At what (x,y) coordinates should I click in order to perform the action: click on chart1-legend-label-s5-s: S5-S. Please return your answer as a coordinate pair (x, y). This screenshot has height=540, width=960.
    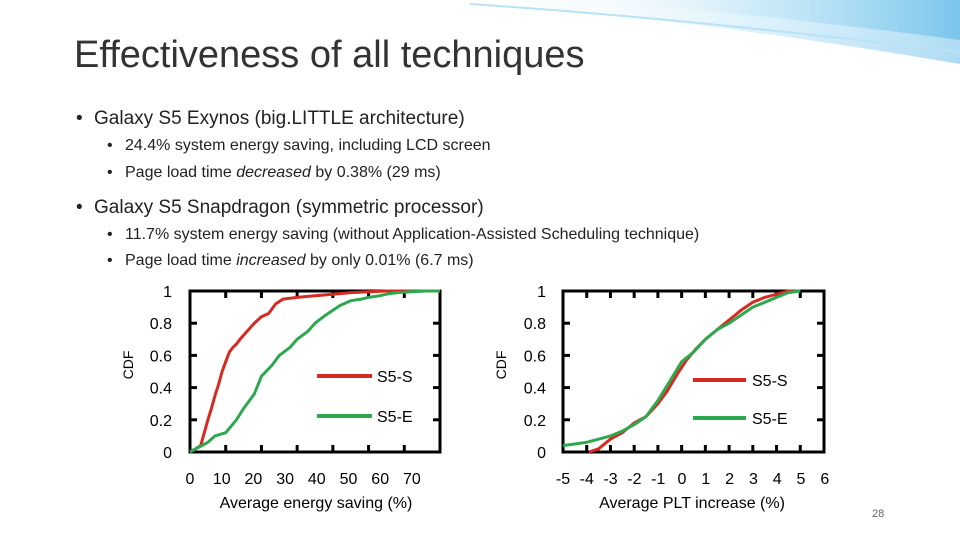
    Looking at the image, I should click on (395, 377).